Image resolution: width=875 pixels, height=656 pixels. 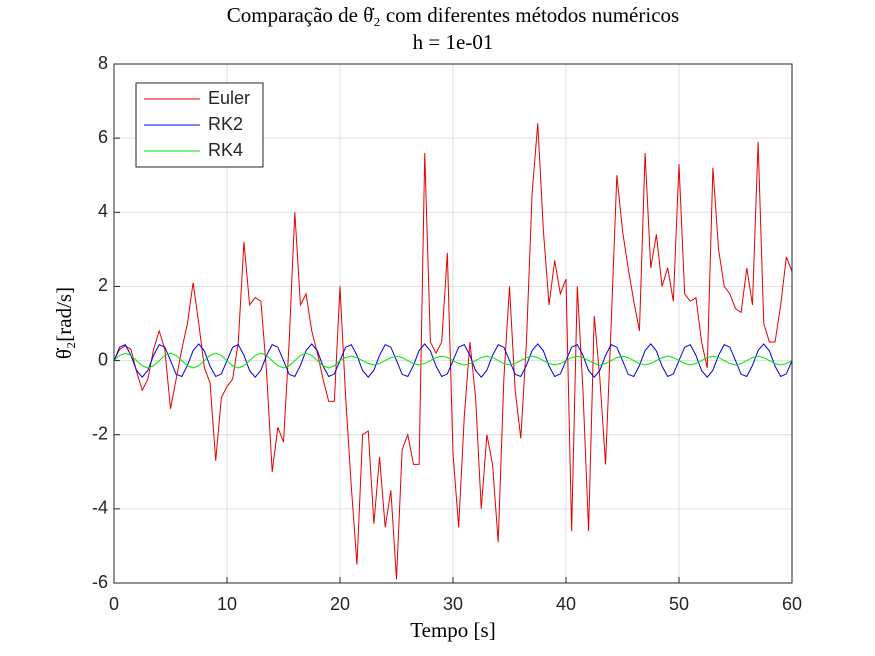 I want to click on y-tick-label: -4, so click(x=100, y=508).